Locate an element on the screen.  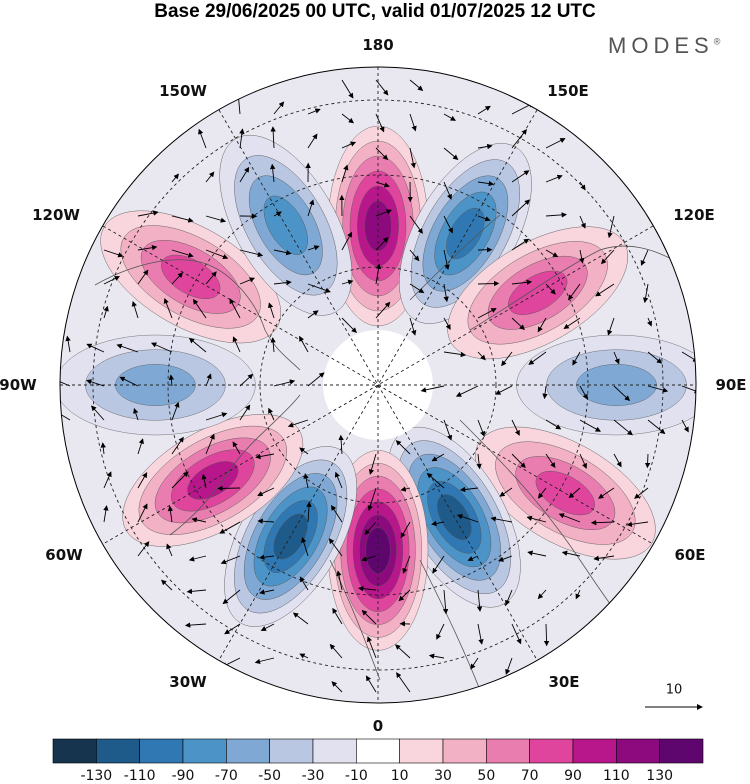
colorbar-tick-label: 110 is located at coordinates (616, 776).